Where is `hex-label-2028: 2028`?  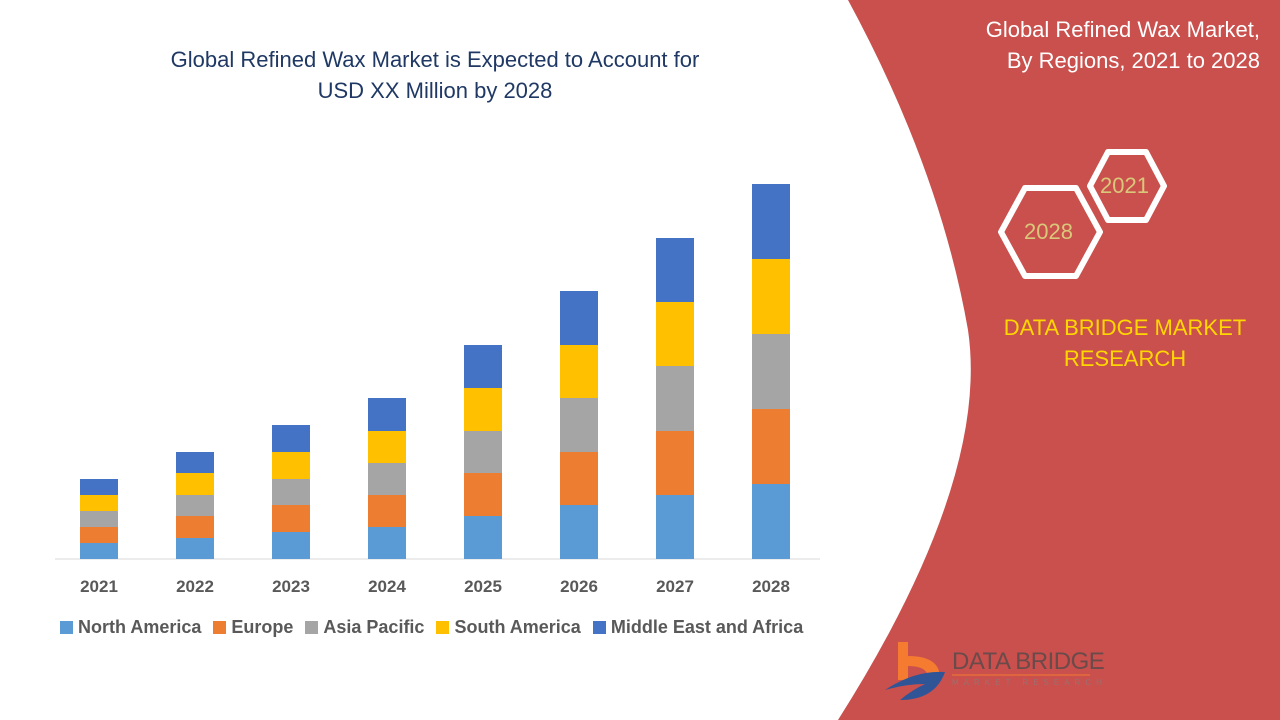
hex-label-2028: 2028 is located at coordinates (1048, 231).